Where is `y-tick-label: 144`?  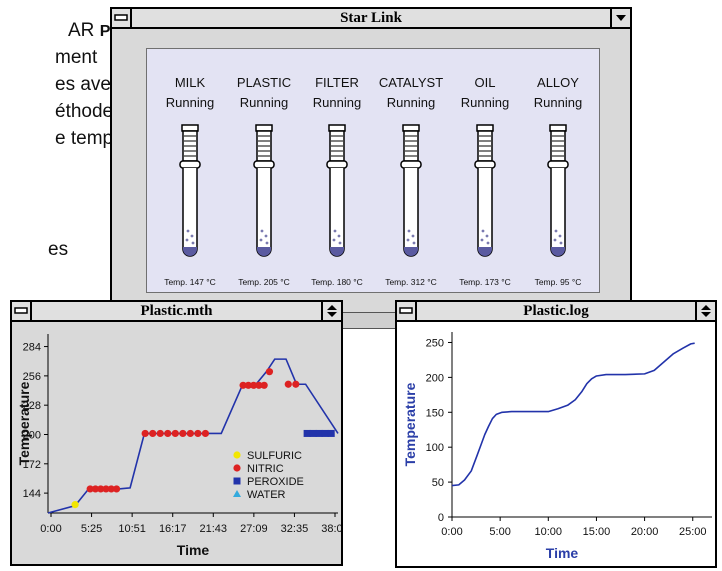 y-tick-label: 144 is located at coordinates (32, 494).